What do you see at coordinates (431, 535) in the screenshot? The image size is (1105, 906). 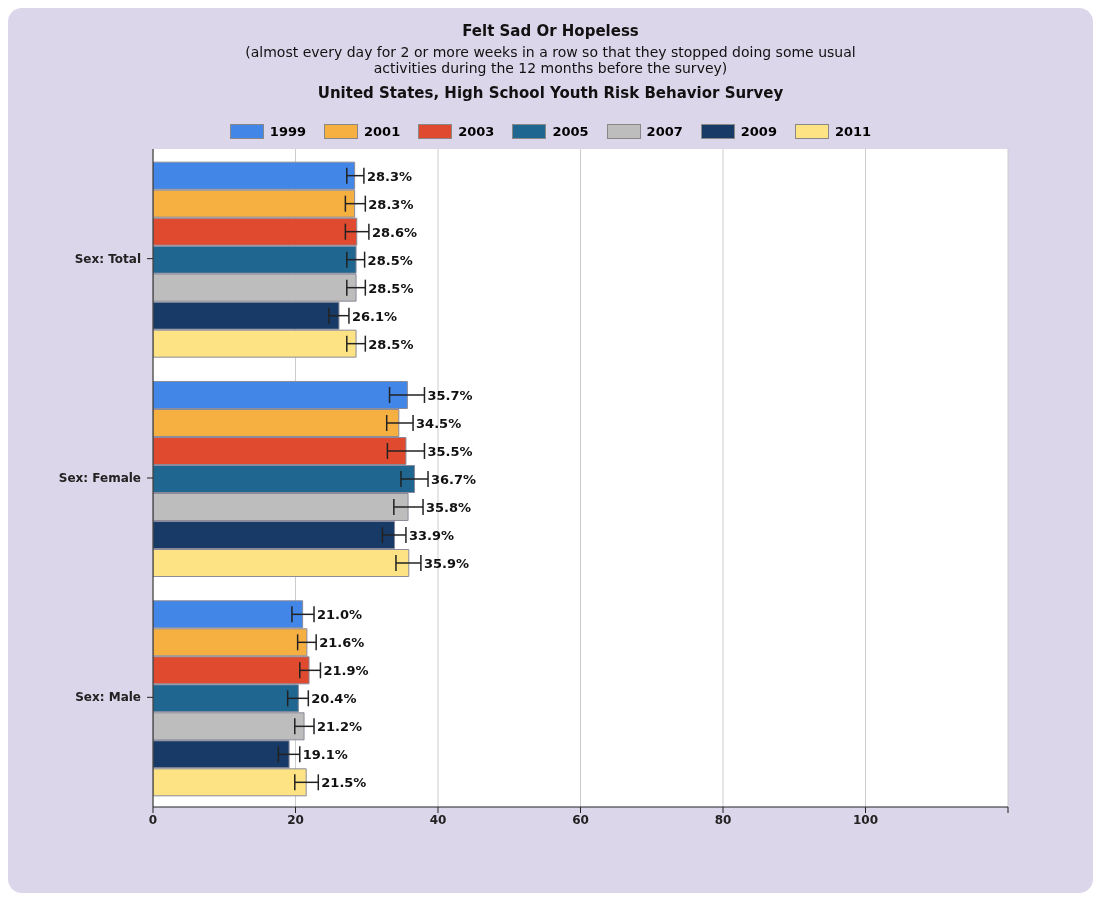 I see `data-label: 33.9%` at bounding box center [431, 535].